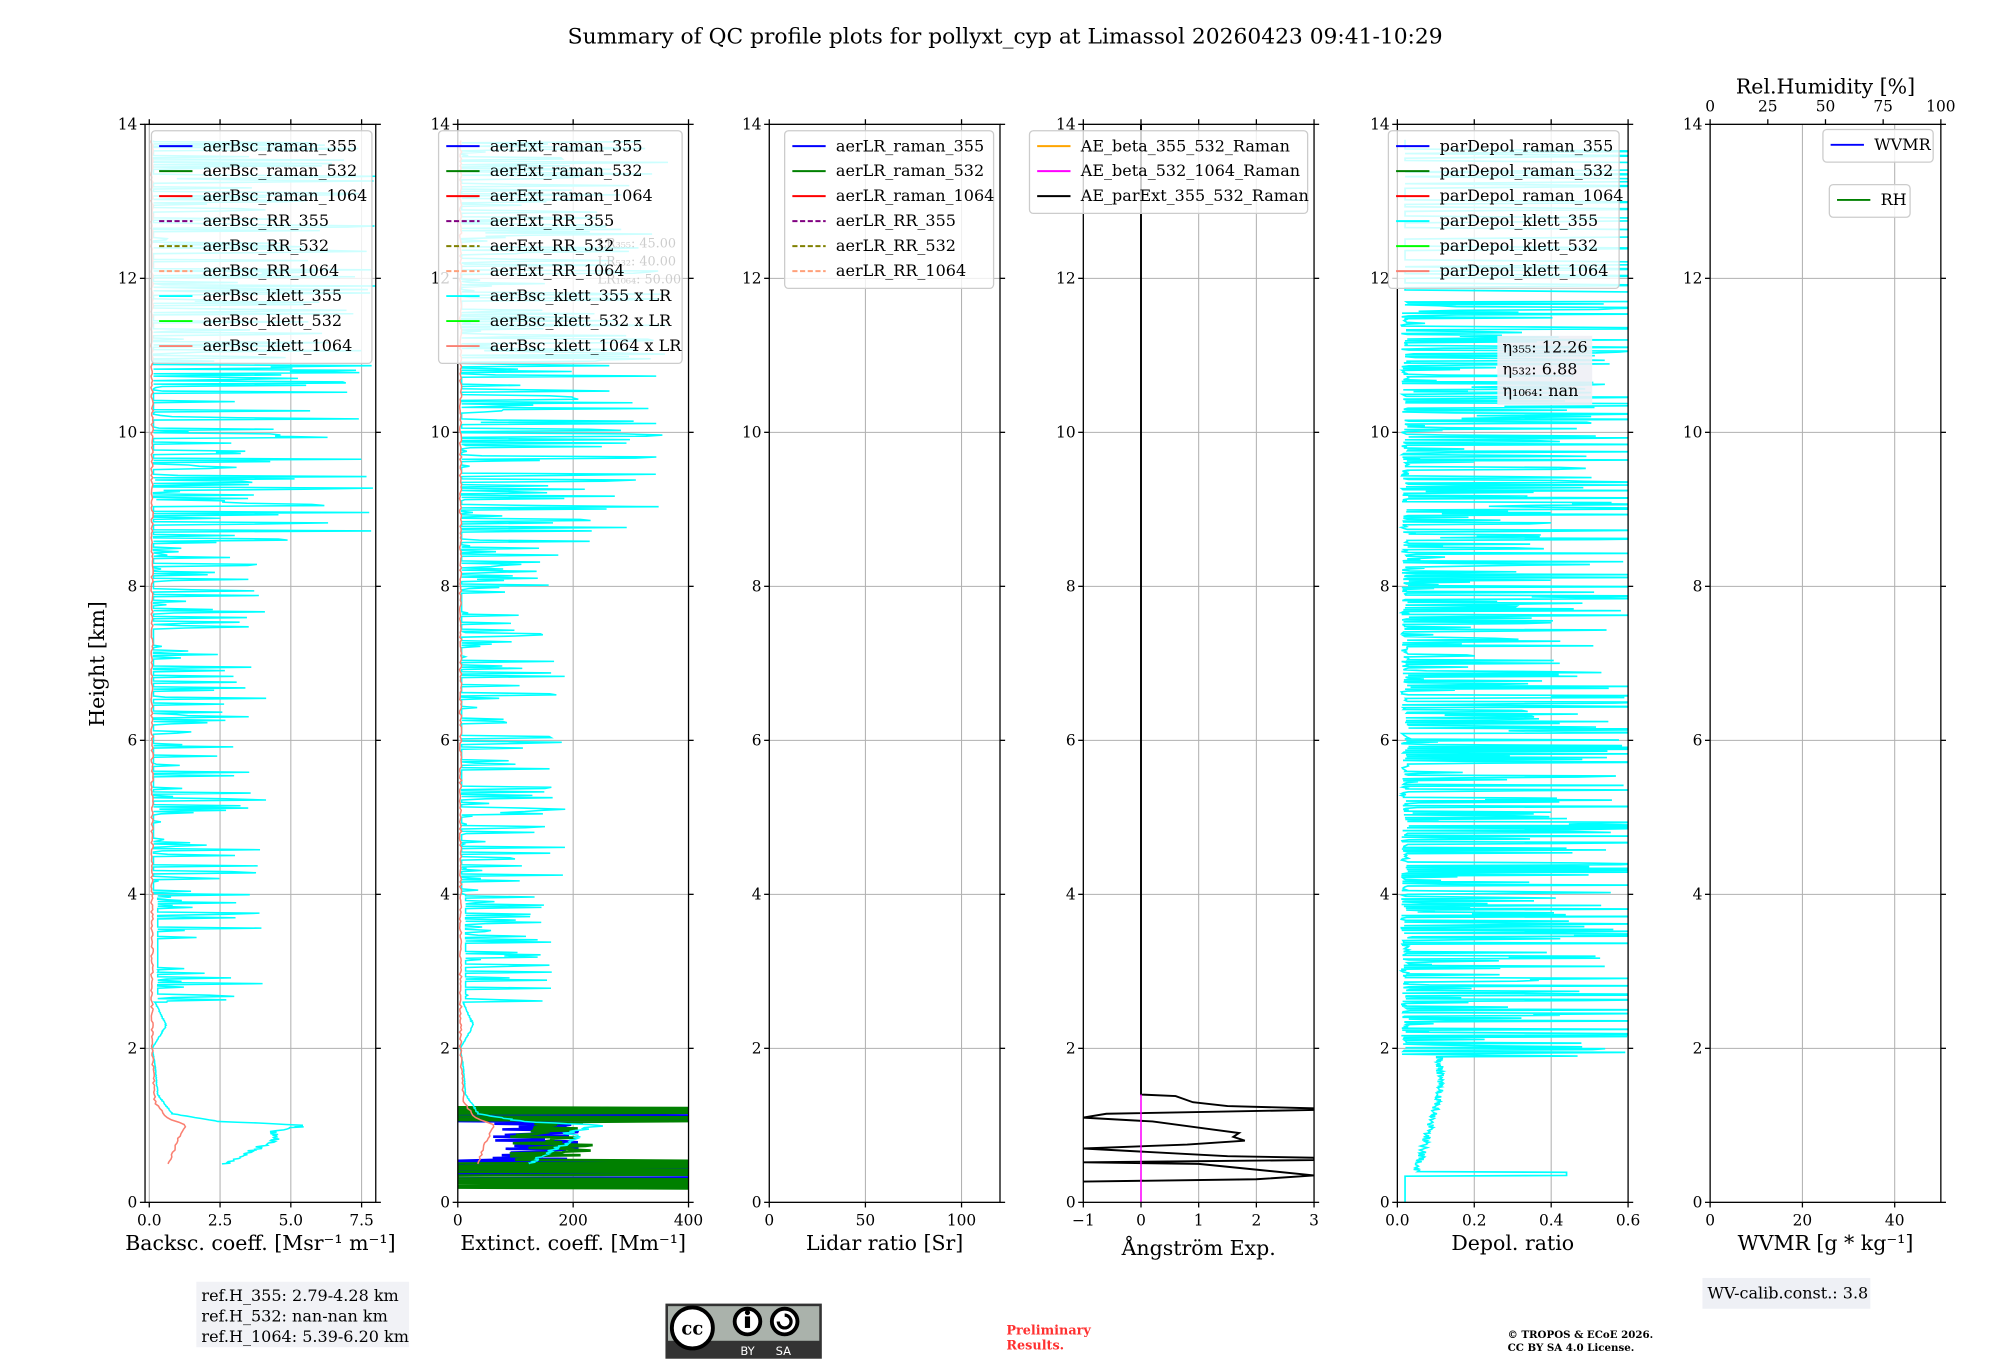  What do you see at coordinates (1902, 144) in the screenshot?
I see `legend-label: WVMR` at bounding box center [1902, 144].